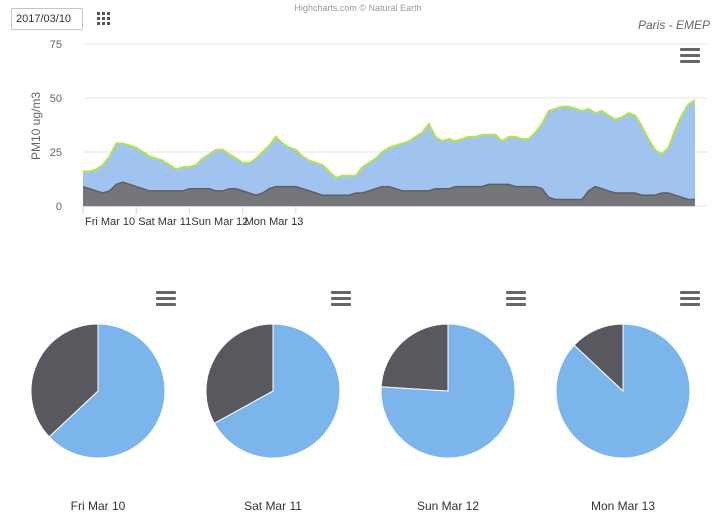 This screenshot has width=716, height=530. I want to click on x-tick-label: Sat Mar 11, so click(164, 222).